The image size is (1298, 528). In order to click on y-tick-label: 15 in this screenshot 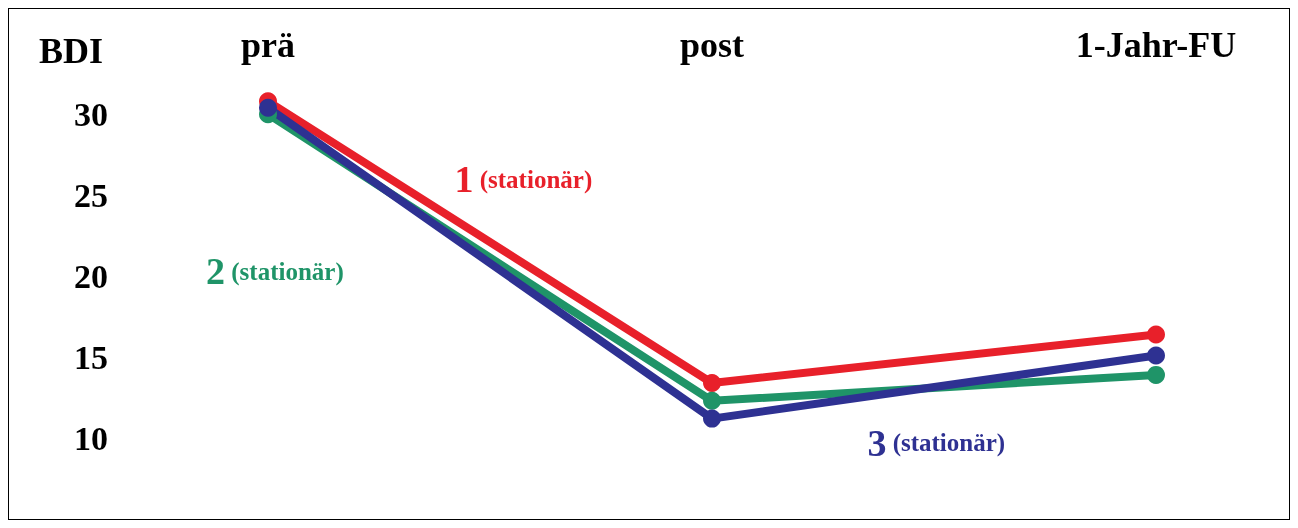, I will do `click(91, 357)`.